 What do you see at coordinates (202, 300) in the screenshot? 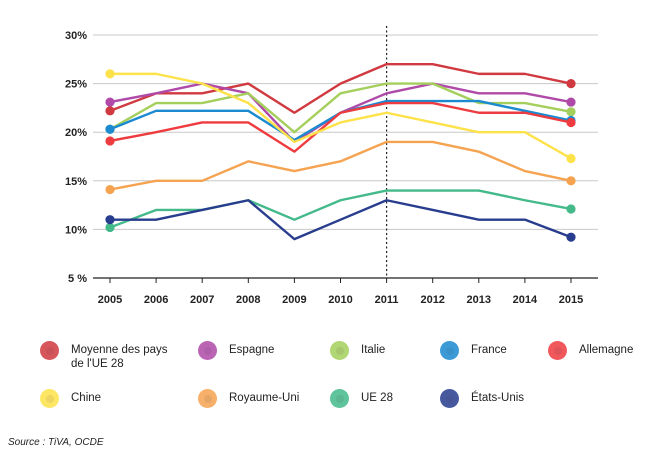
I see `x-tick-label: 2007` at bounding box center [202, 300].